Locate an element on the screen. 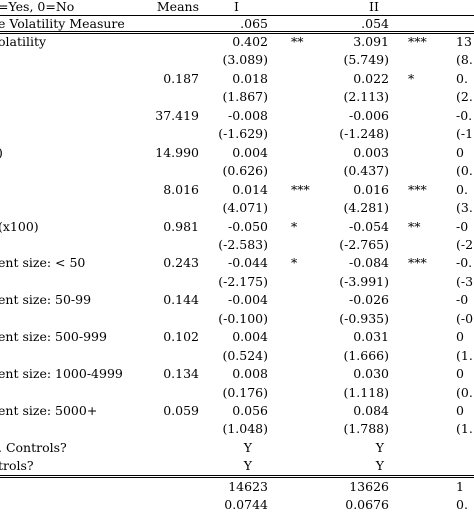 This screenshot has height=513, width=474. col3-value: -0 is located at coordinates (462, 226).